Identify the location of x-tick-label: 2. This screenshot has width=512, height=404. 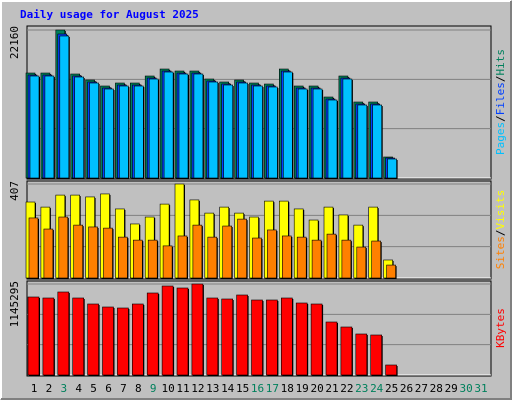
(49, 388).